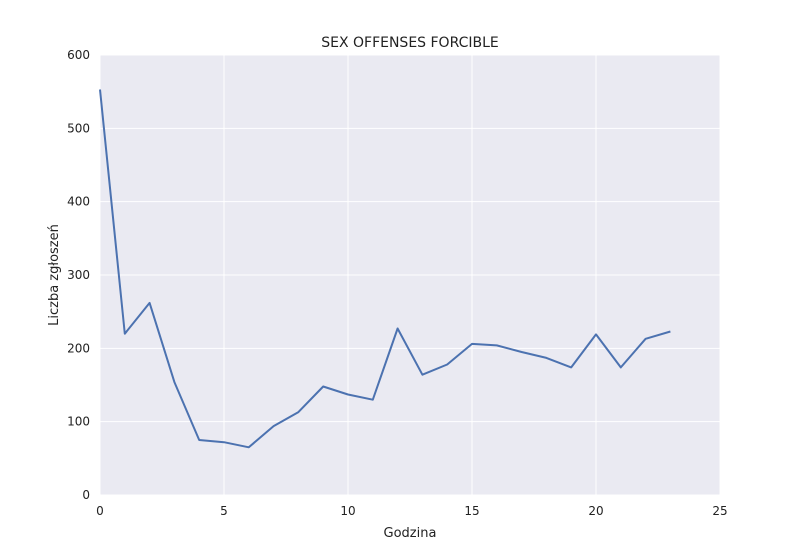 This screenshot has width=800, height=550. What do you see at coordinates (78, 275) in the screenshot?
I see `y-tick-label: 300` at bounding box center [78, 275].